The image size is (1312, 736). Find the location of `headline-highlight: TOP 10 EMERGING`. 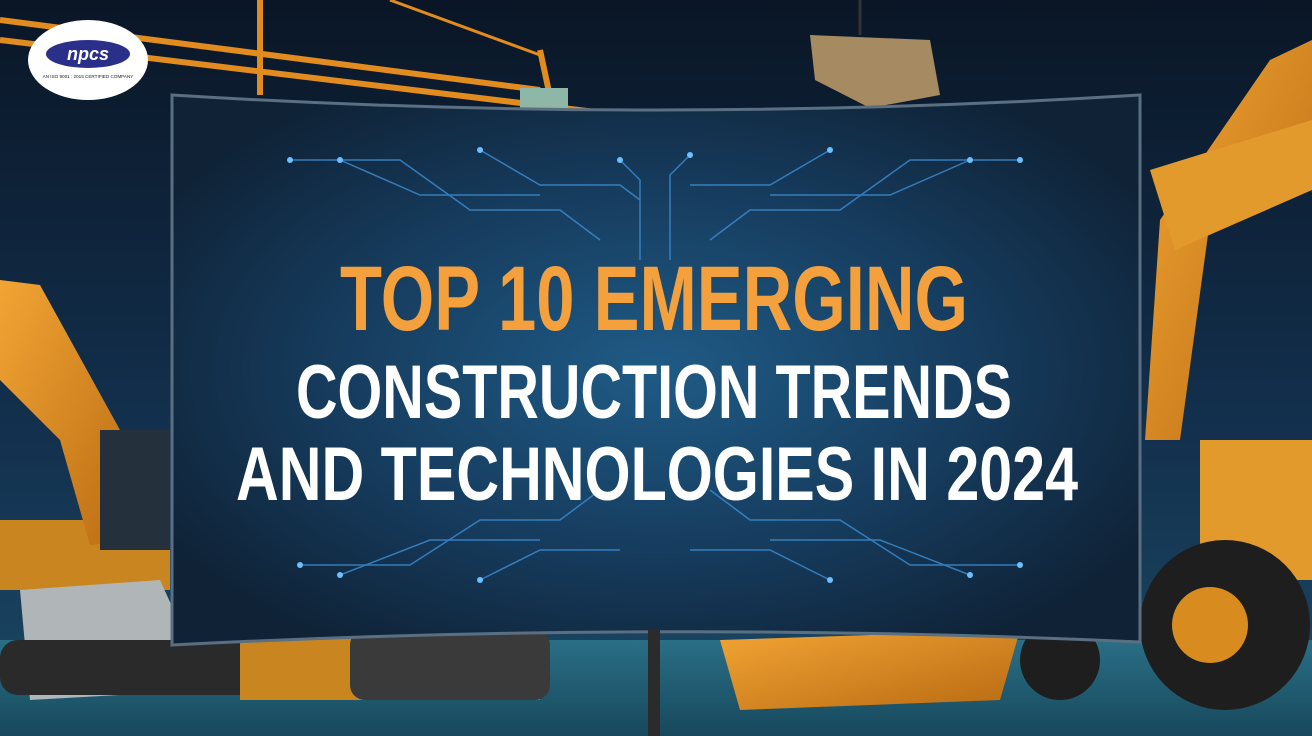

headline-highlight: TOP 10 EMERGING is located at coordinates (654, 299).